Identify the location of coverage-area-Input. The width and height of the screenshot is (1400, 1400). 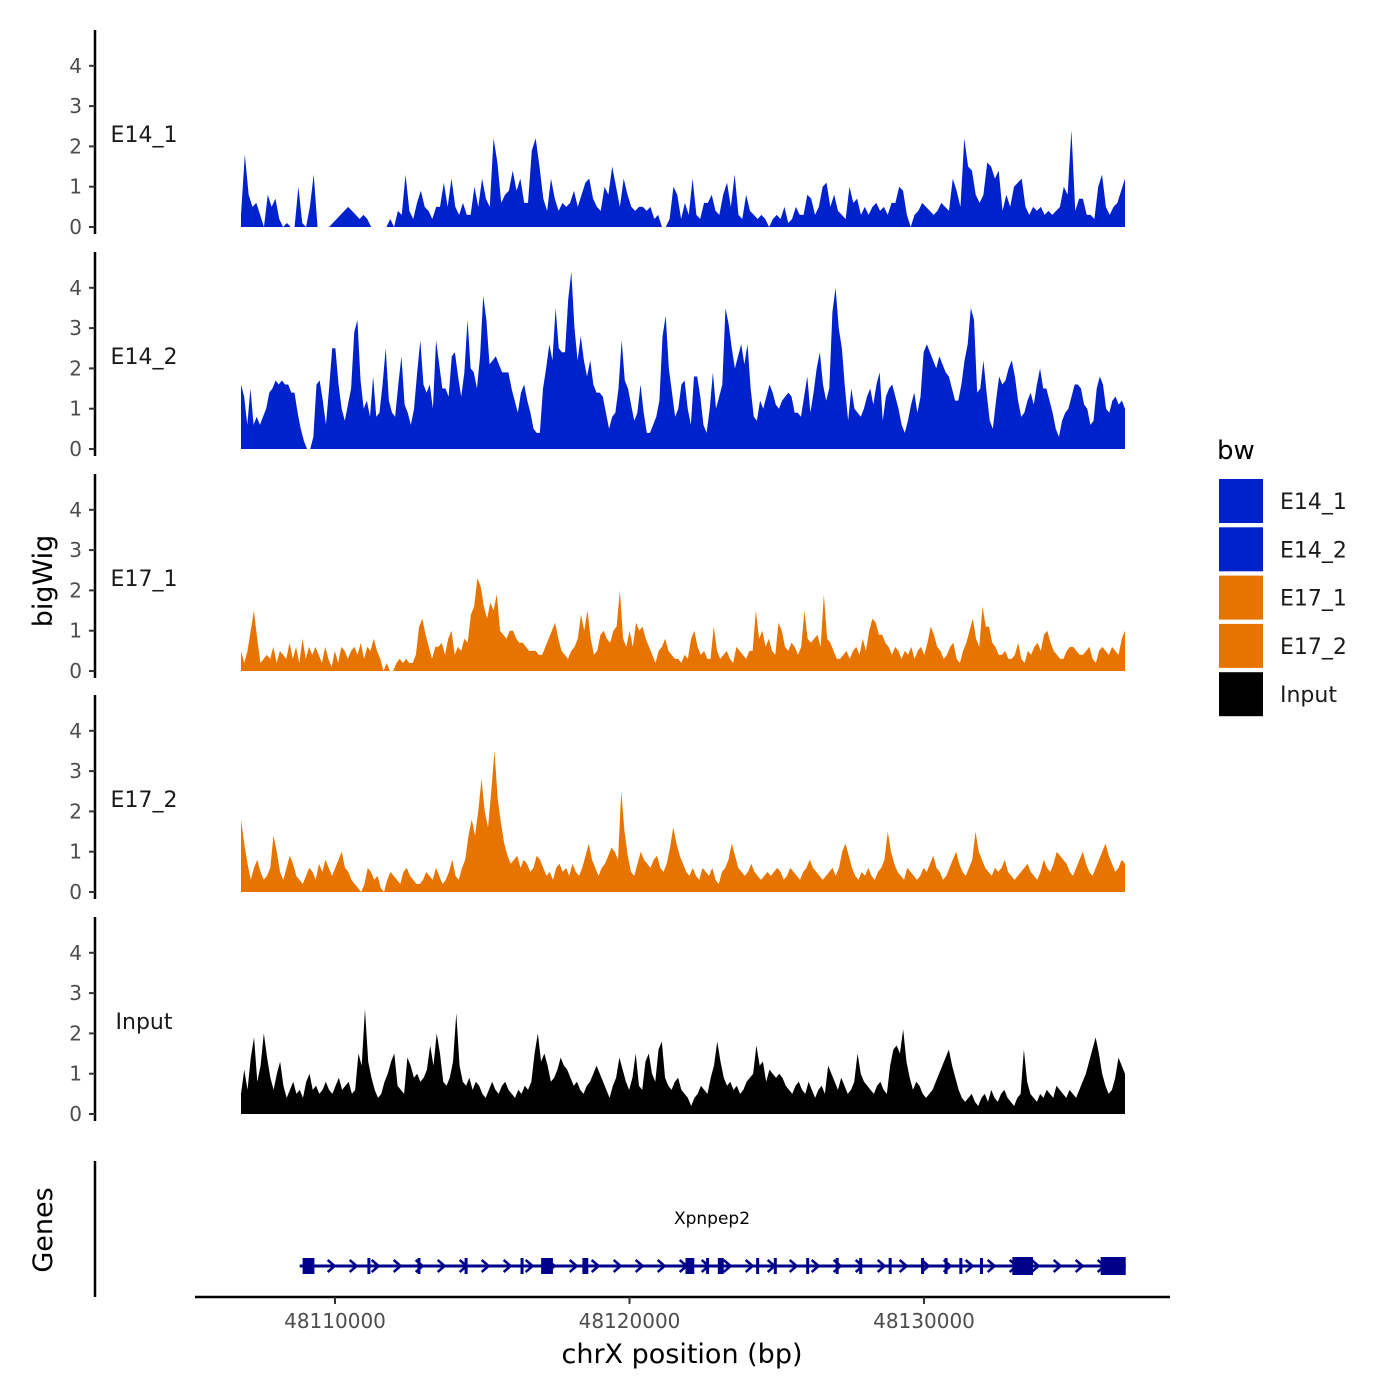
(683, 1061).